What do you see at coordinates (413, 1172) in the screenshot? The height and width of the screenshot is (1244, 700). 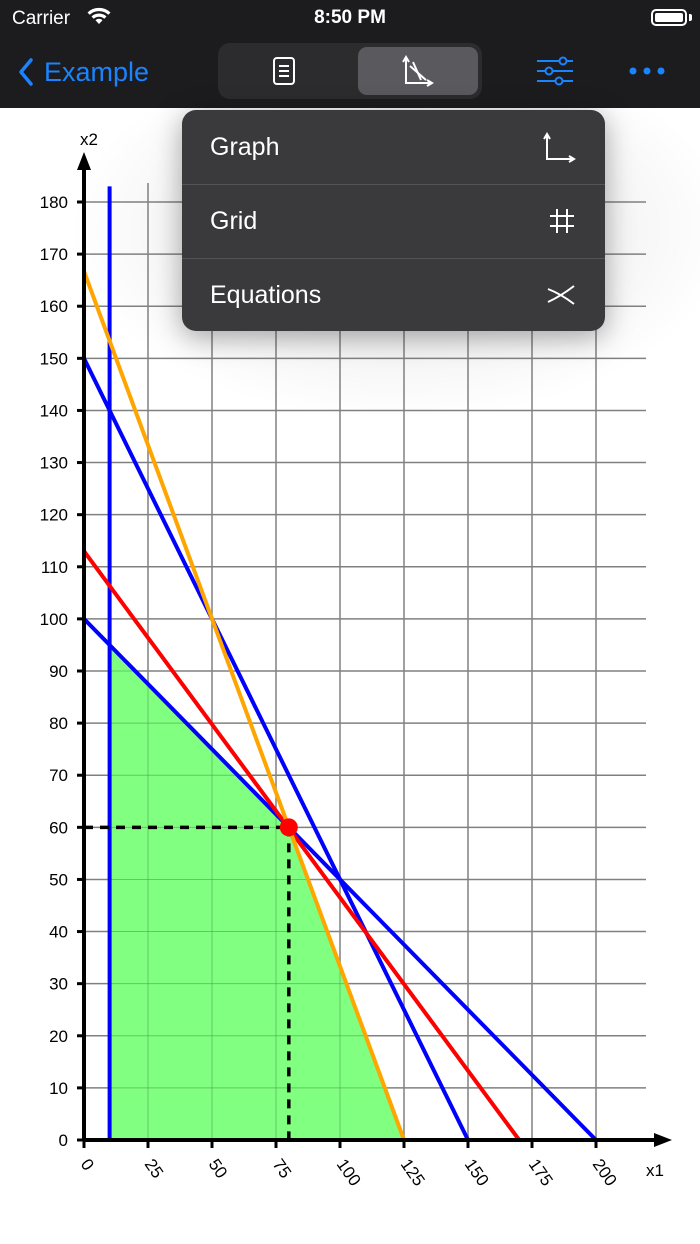 I see `x-tick-label: 125` at bounding box center [413, 1172].